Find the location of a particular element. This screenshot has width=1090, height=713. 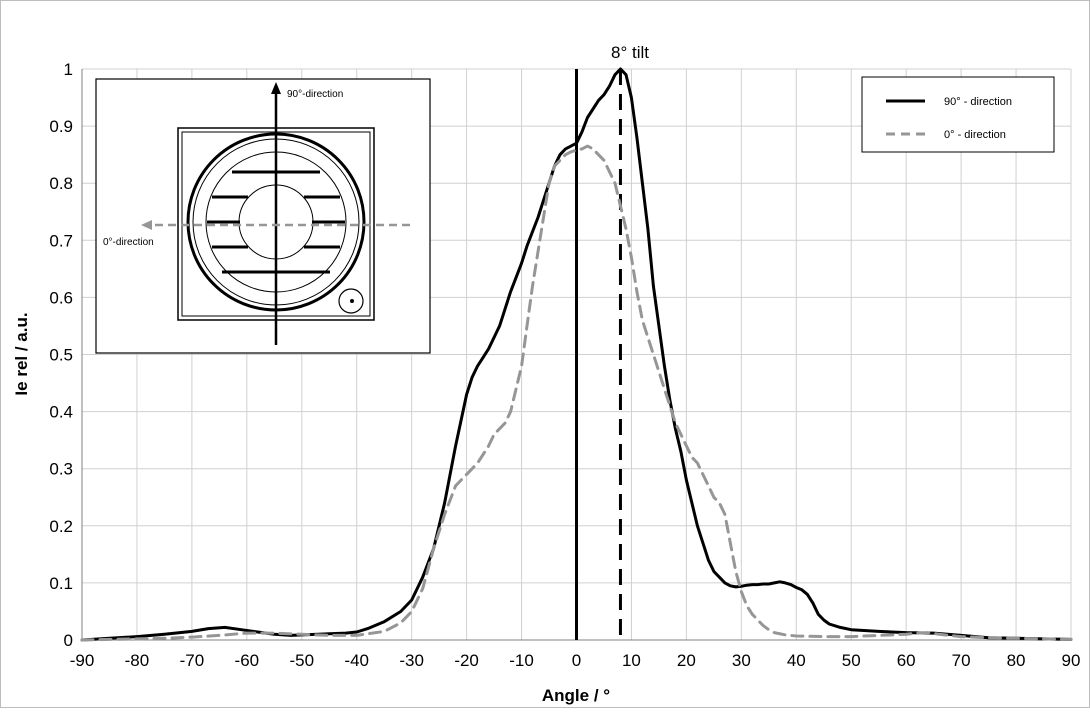

y-tick-label: 0.1 is located at coordinates (61, 583).